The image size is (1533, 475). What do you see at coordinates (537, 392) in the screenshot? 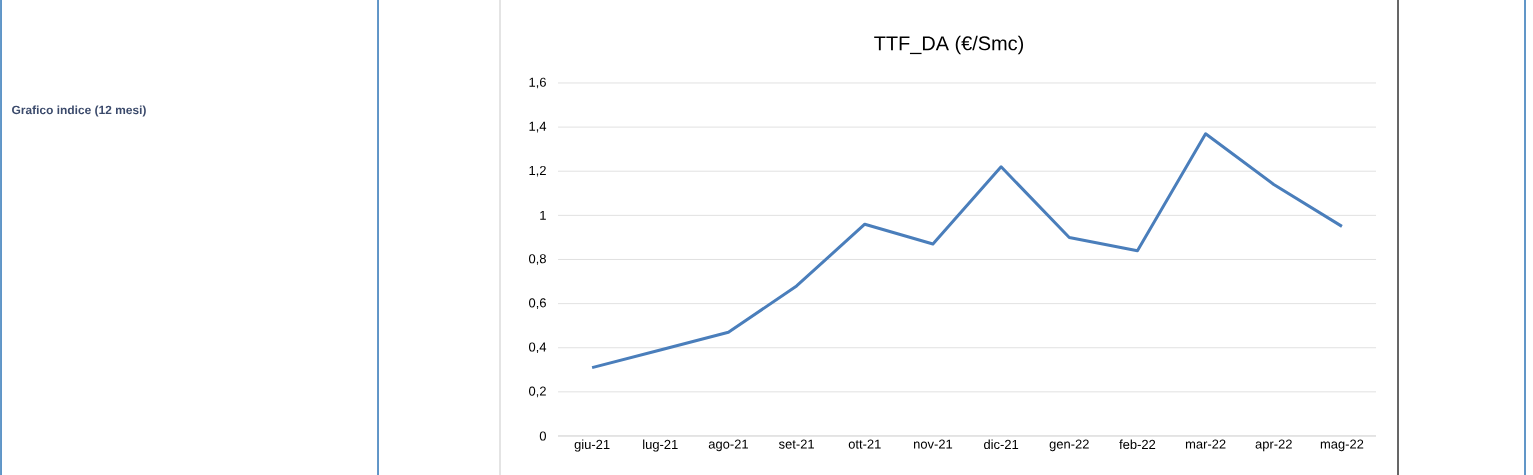
I see `y-tick-label: 0,2` at bounding box center [537, 392].